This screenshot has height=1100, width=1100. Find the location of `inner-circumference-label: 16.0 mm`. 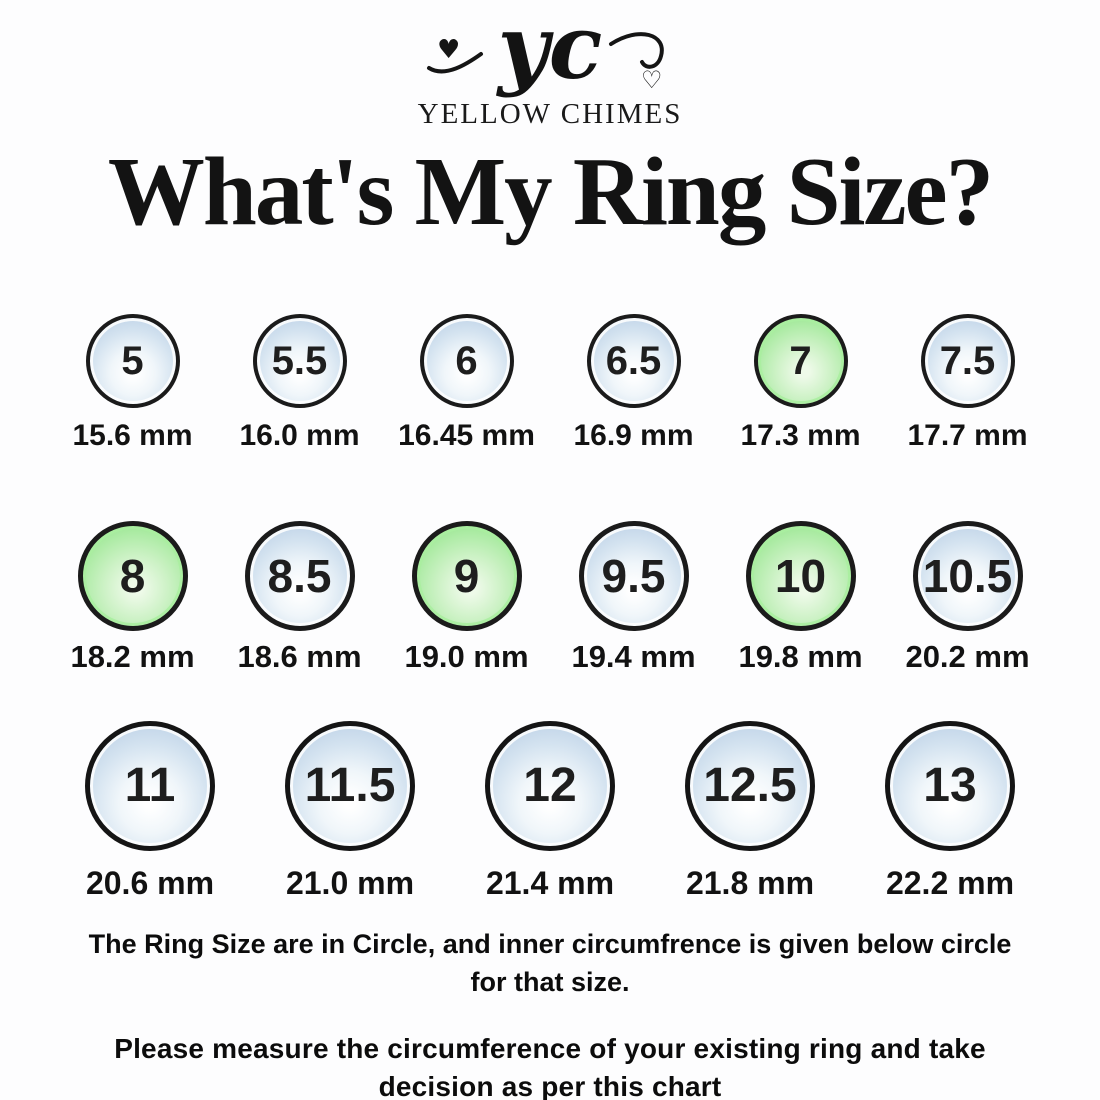

inner-circumference-label: 16.0 mm is located at coordinates (299, 435).